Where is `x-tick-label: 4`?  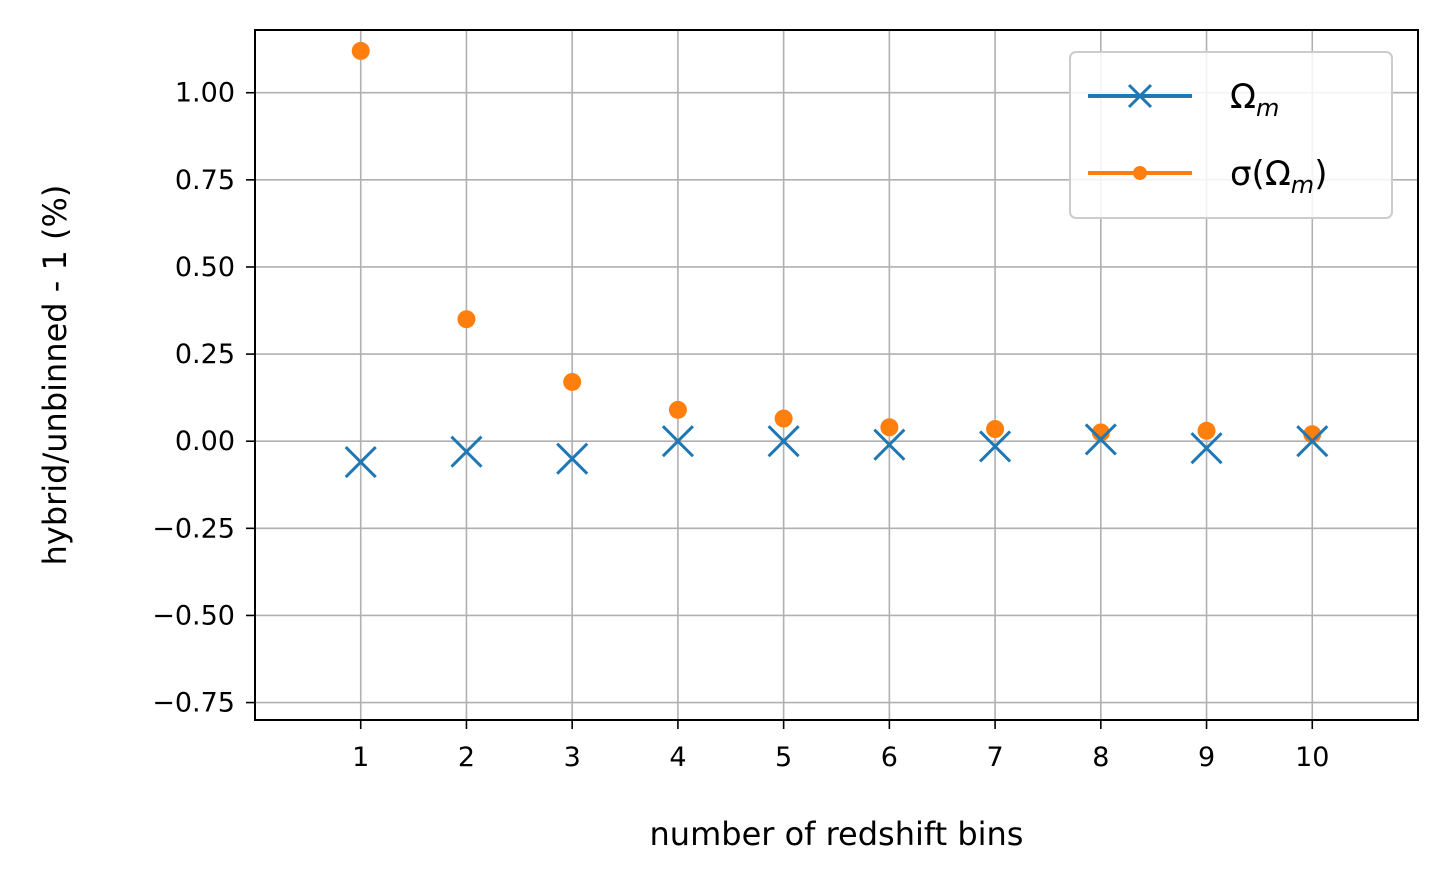
x-tick-label: 4 is located at coordinates (677, 757).